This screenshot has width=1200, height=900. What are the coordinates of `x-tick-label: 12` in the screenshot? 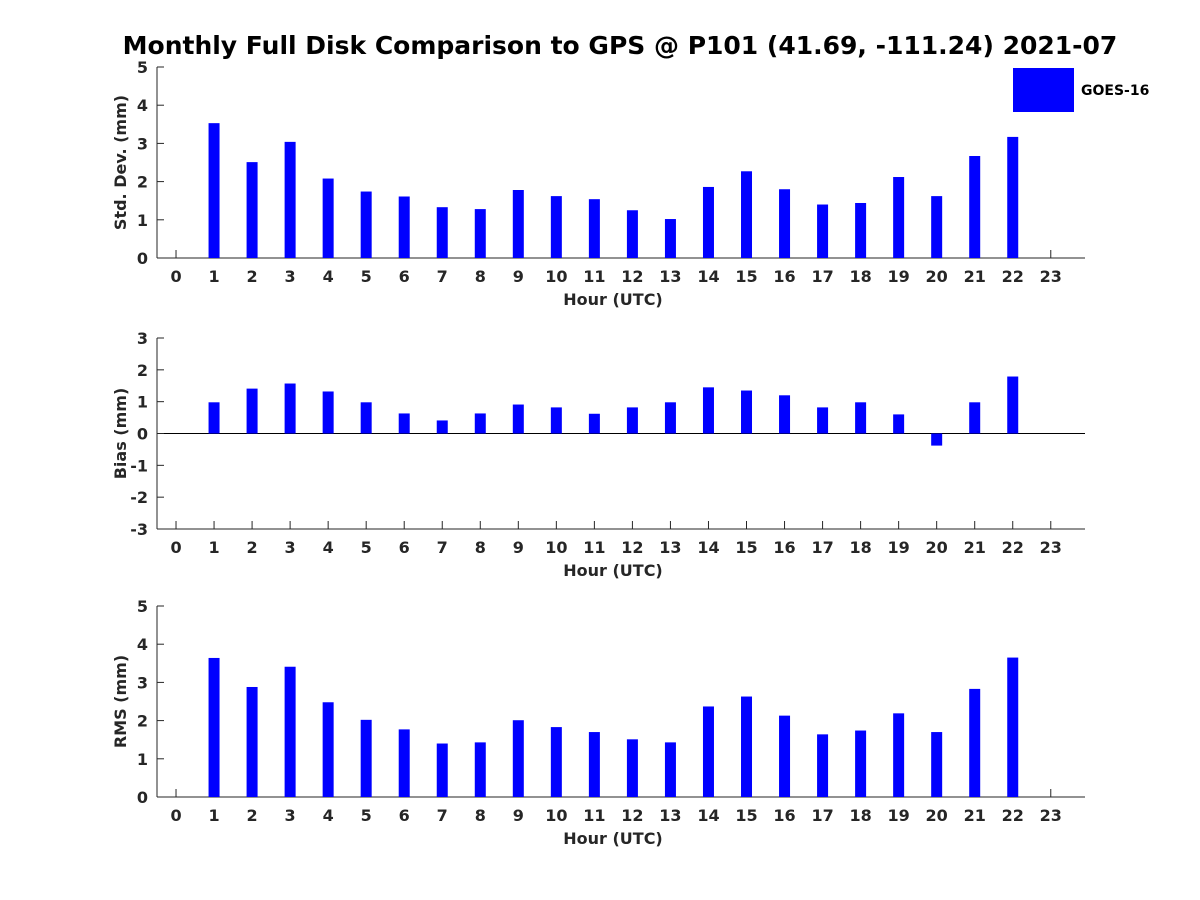 It's located at (632, 276).